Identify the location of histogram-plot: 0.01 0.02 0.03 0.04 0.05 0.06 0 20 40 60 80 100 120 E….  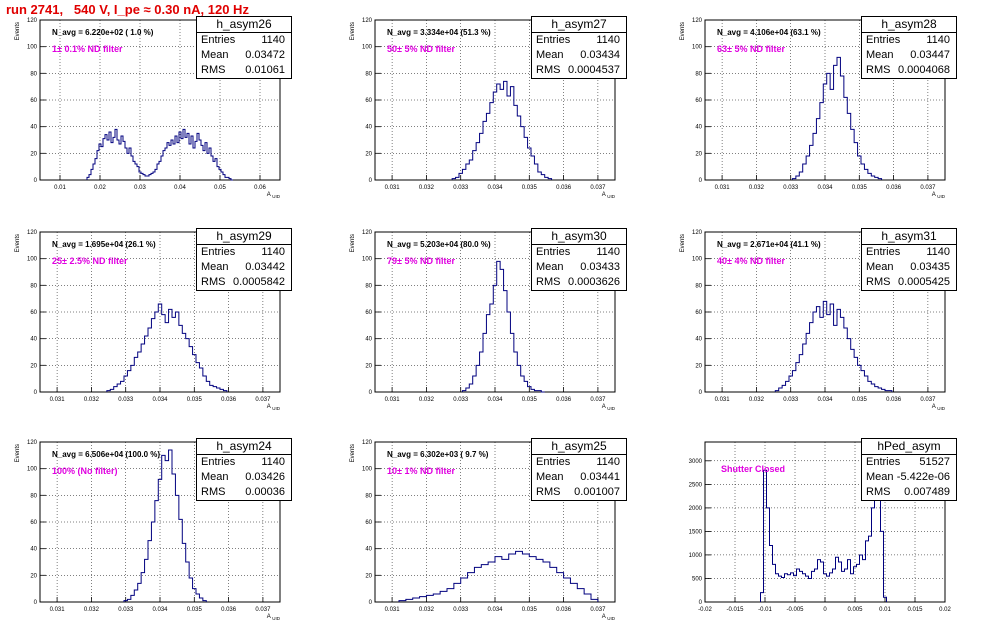
(148, 108).